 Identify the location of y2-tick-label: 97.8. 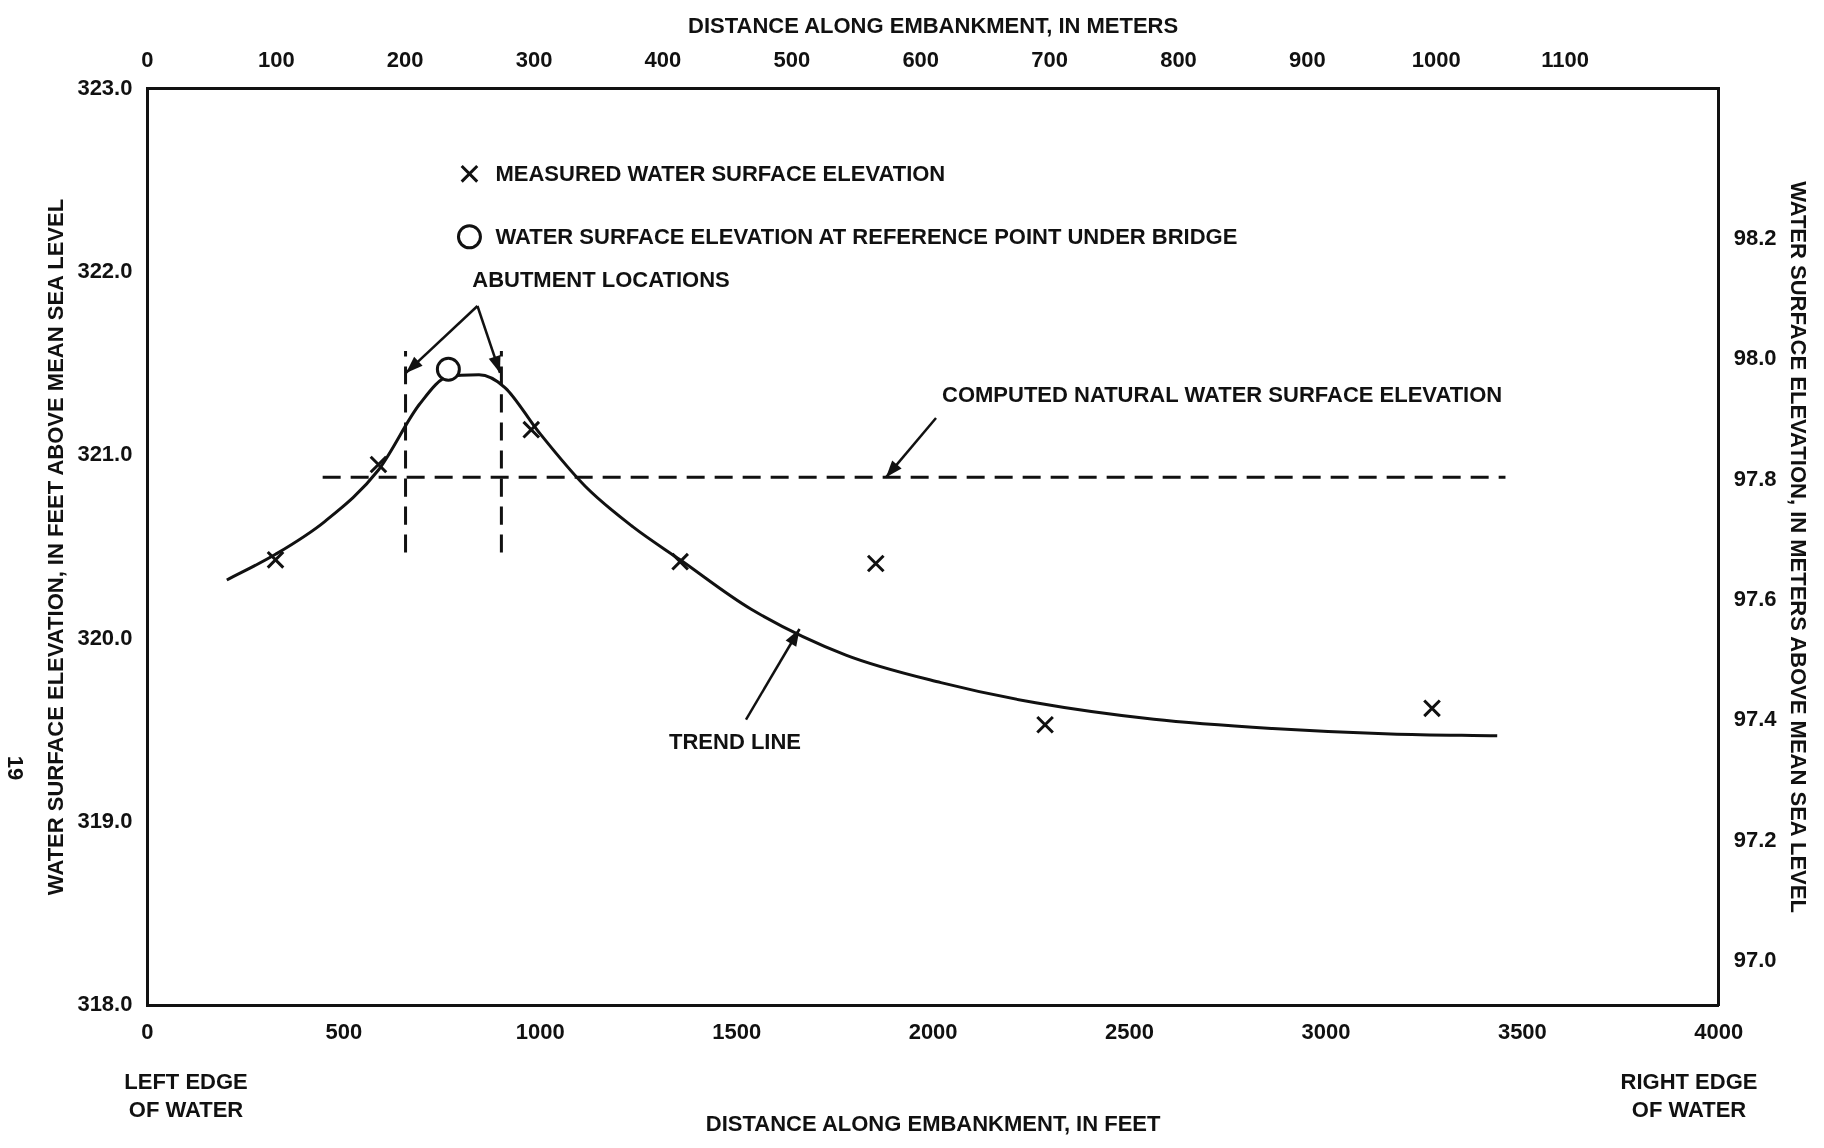
(1755, 478).